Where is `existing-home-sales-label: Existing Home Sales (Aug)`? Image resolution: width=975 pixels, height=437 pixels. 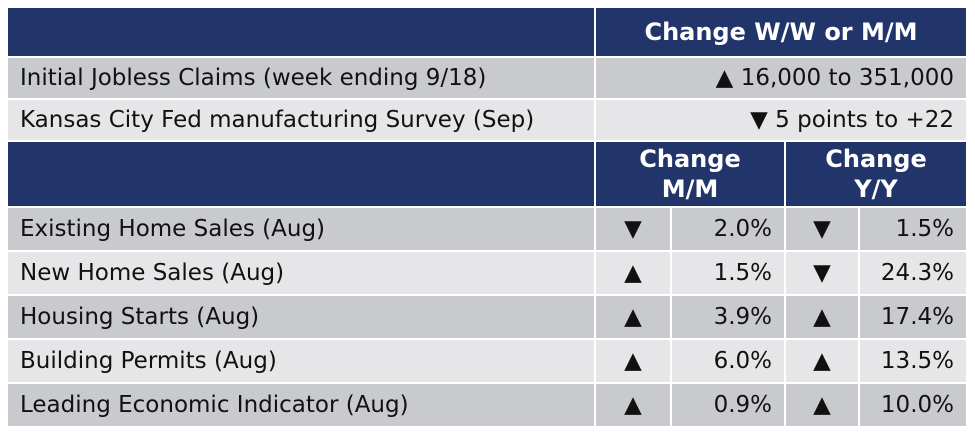 existing-home-sales-label: Existing Home Sales (Aug) is located at coordinates (301, 229).